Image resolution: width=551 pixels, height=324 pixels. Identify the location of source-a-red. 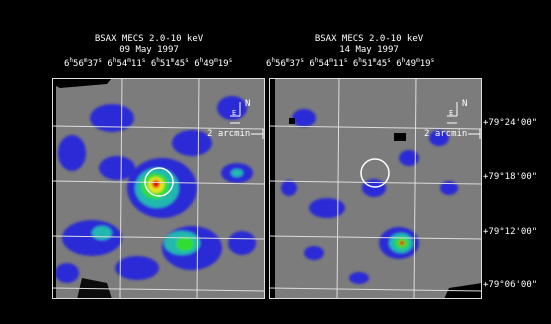
(156, 184).